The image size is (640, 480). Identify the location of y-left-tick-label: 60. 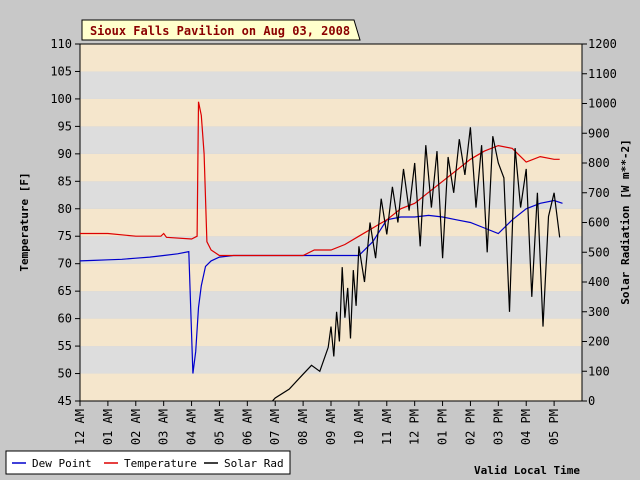
(65, 319).